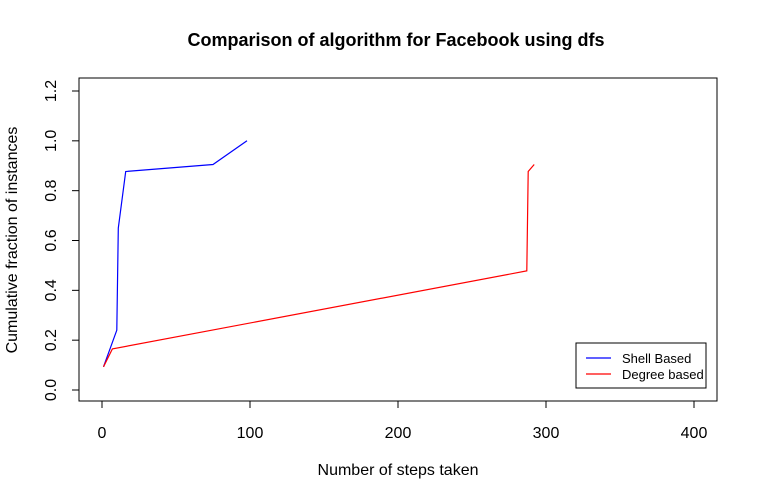 This screenshot has width=758, height=500. Describe the element at coordinates (656, 358) in the screenshot. I see `legend-label: Shell Based` at that location.